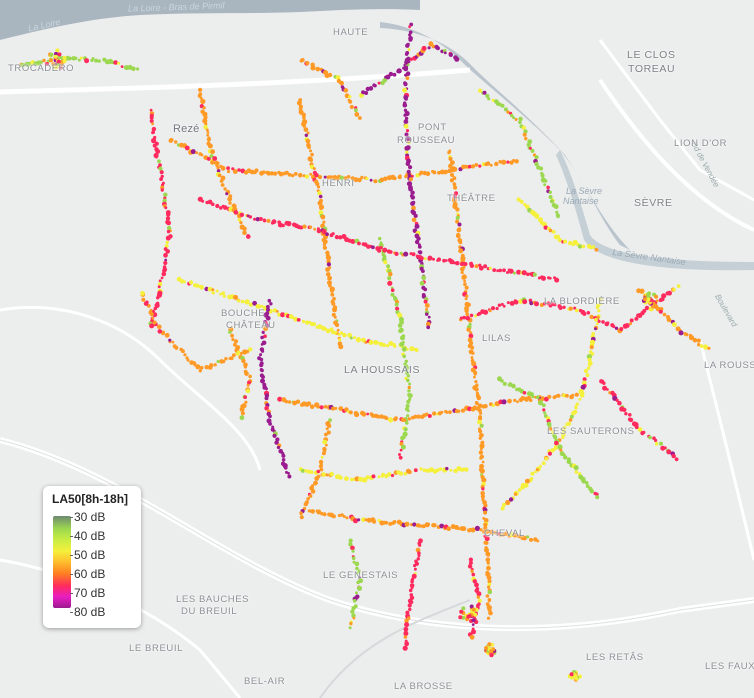  I want to click on place-toreau: TOREAU, so click(652, 69).